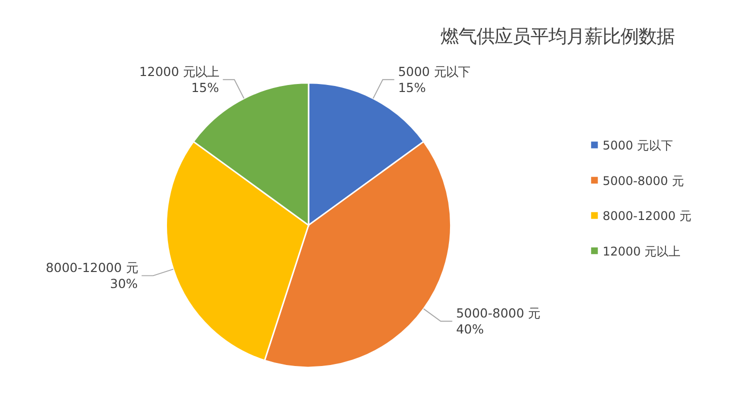  Describe the element at coordinates (643, 181) in the screenshot. I see `legend-label: 5000-8000 元` at that location.